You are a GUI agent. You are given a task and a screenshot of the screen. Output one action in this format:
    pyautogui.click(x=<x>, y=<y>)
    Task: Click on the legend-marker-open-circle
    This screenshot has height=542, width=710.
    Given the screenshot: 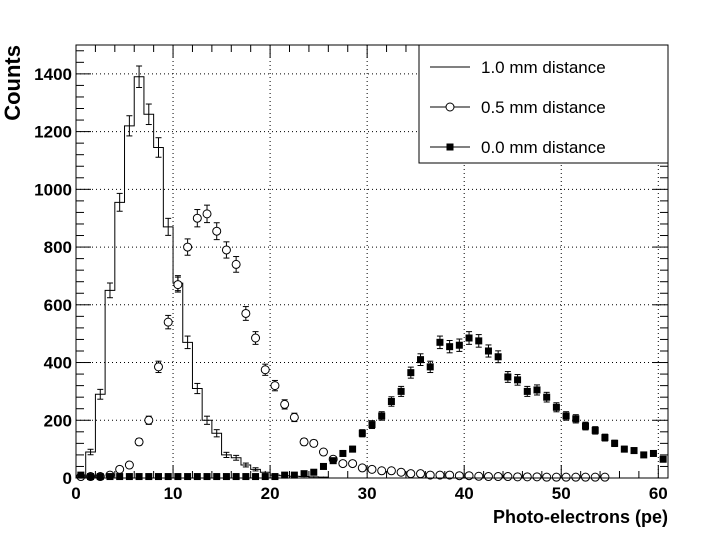 What is the action you would take?
    pyautogui.click(x=450, y=107)
    